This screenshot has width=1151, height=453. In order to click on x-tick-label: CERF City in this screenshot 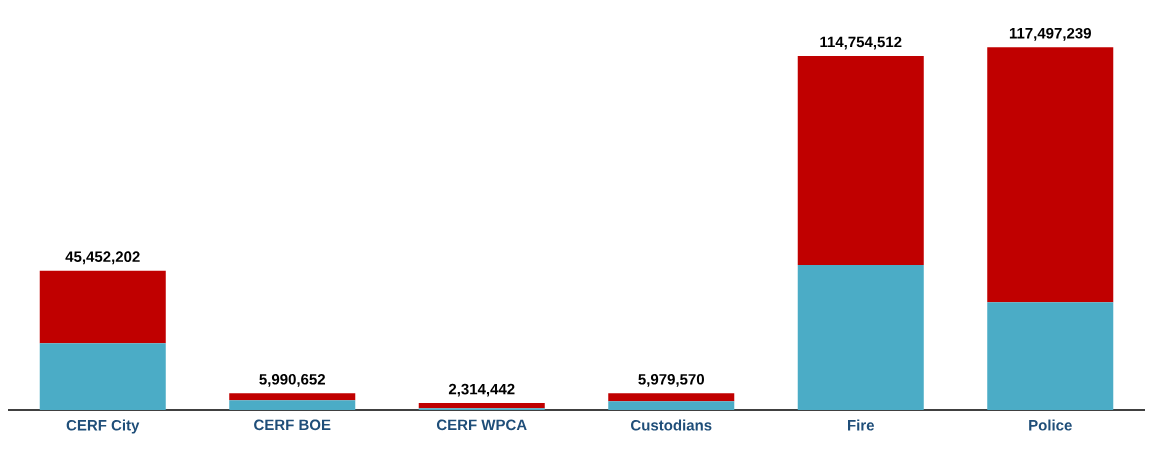, I will do `click(103, 426)`.